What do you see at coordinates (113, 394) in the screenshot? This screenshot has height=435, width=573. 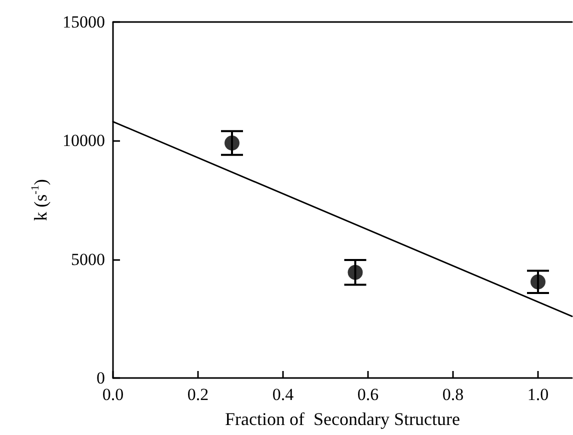 I see `x-tick-label: 0.0` at bounding box center [113, 394].